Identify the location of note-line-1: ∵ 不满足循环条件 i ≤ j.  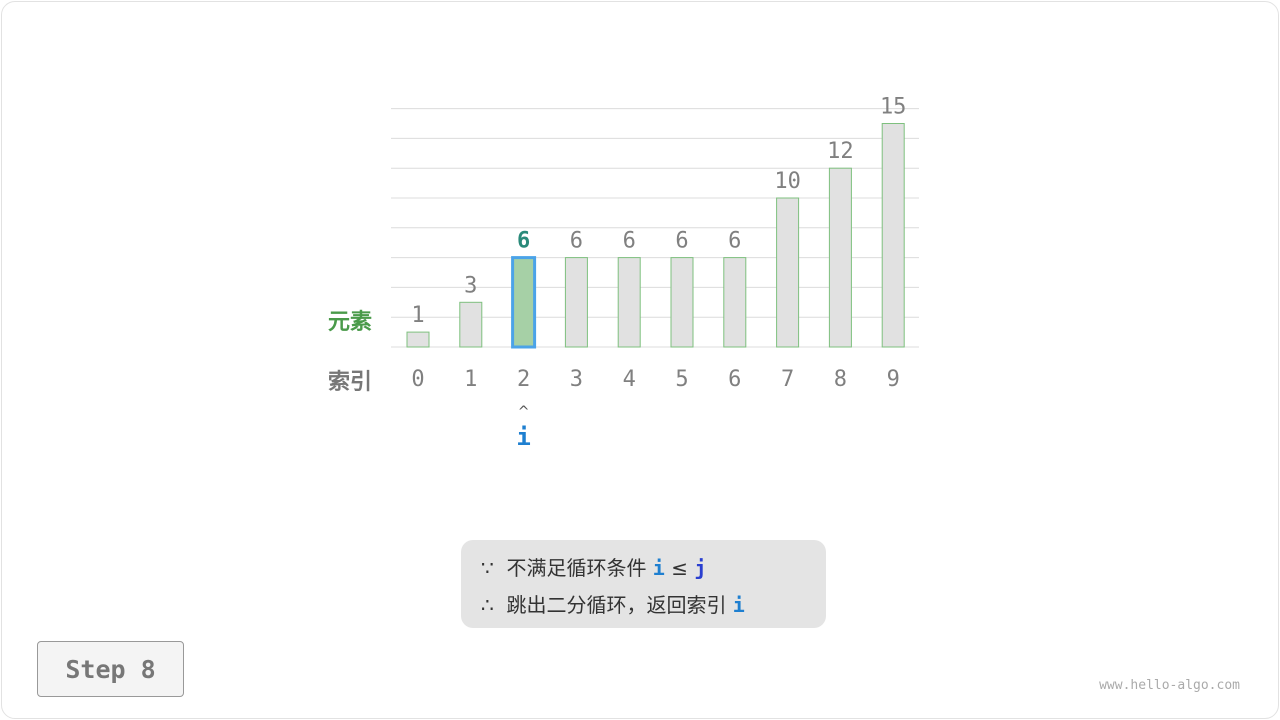
(593, 566).